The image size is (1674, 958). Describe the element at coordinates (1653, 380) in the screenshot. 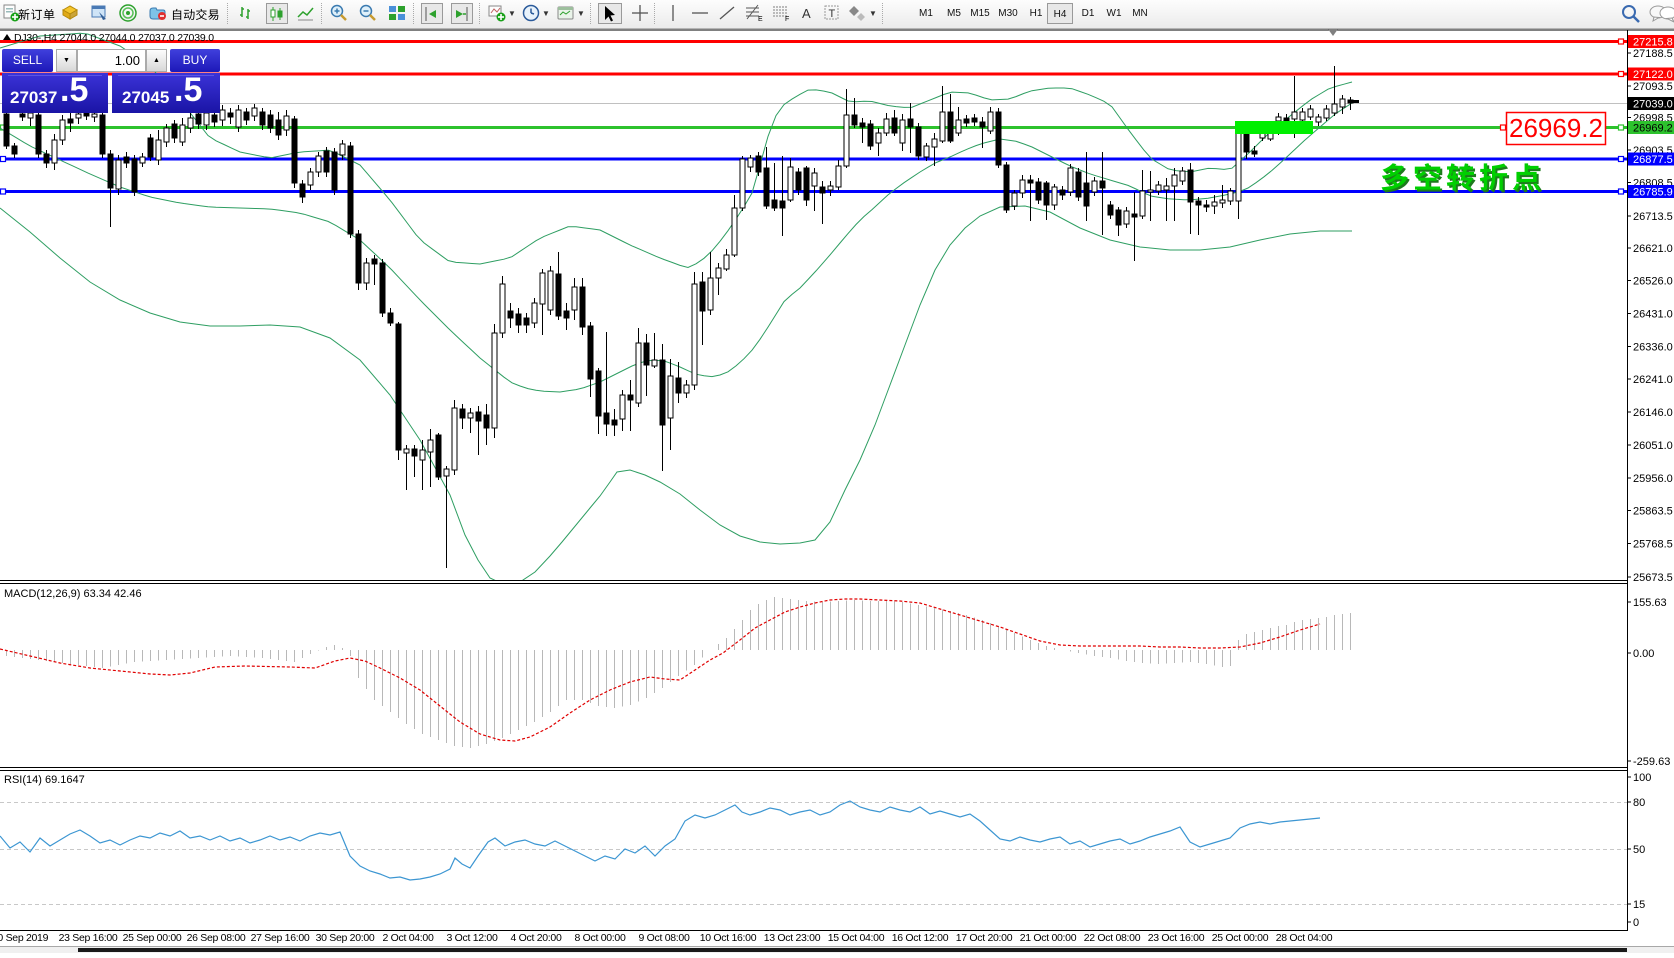

I see `svg-text: 26241.0` at that location.